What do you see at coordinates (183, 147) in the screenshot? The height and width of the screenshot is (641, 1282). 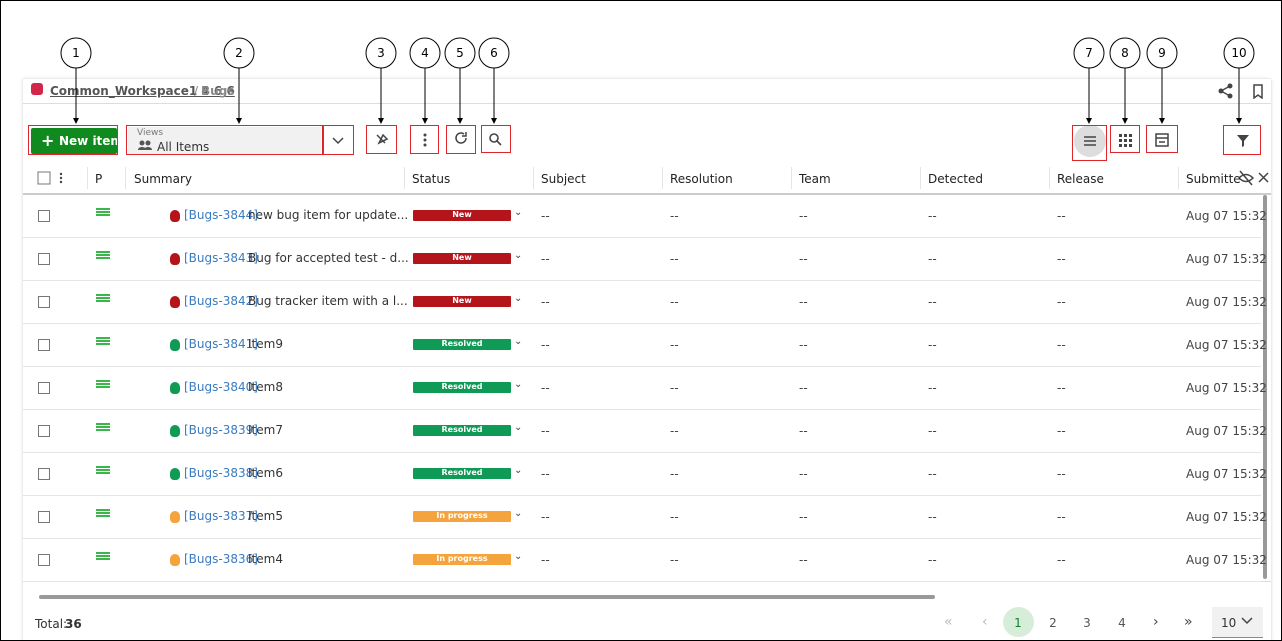 I see `view-name: All Items` at bounding box center [183, 147].